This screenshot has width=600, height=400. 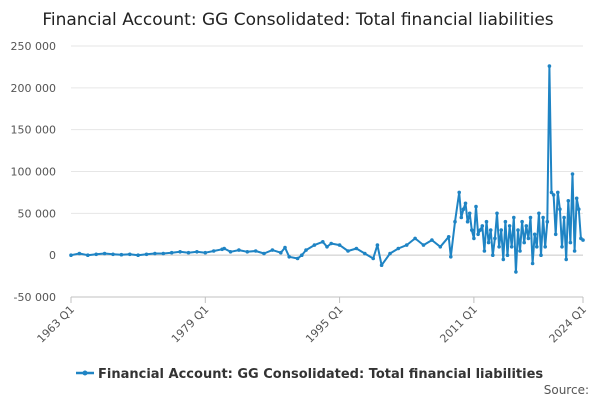 What do you see at coordinates (85, 373) in the screenshot?
I see `legend-marker-icon` at bounding box center [85, 373].